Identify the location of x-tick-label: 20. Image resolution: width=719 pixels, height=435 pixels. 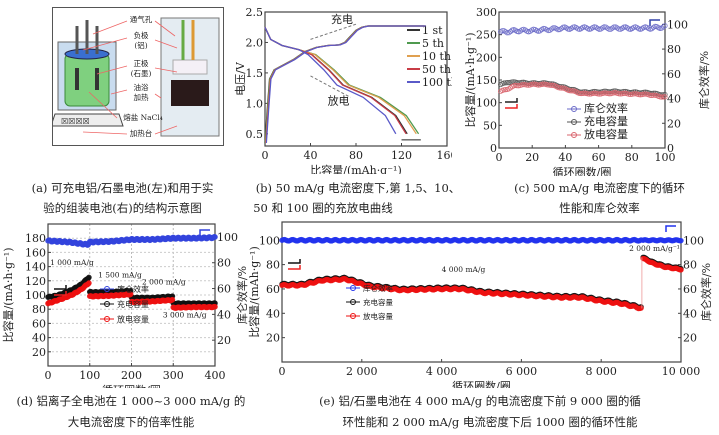
(532, 157).